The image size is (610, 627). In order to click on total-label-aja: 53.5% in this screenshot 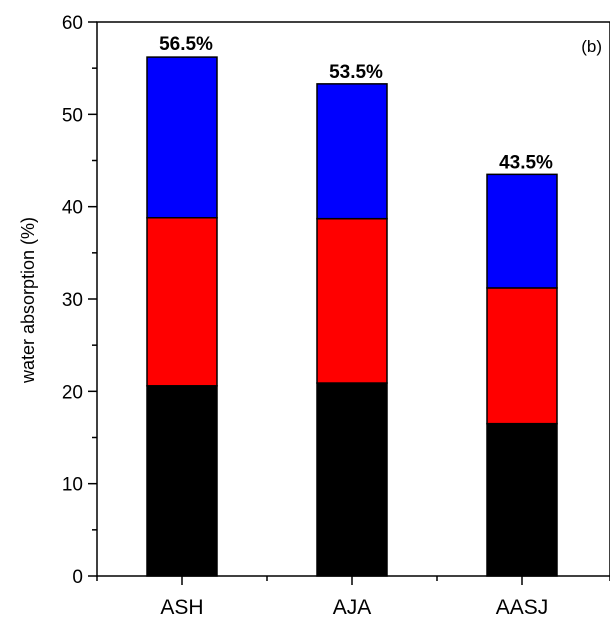, I will do `click(356, 72)`.